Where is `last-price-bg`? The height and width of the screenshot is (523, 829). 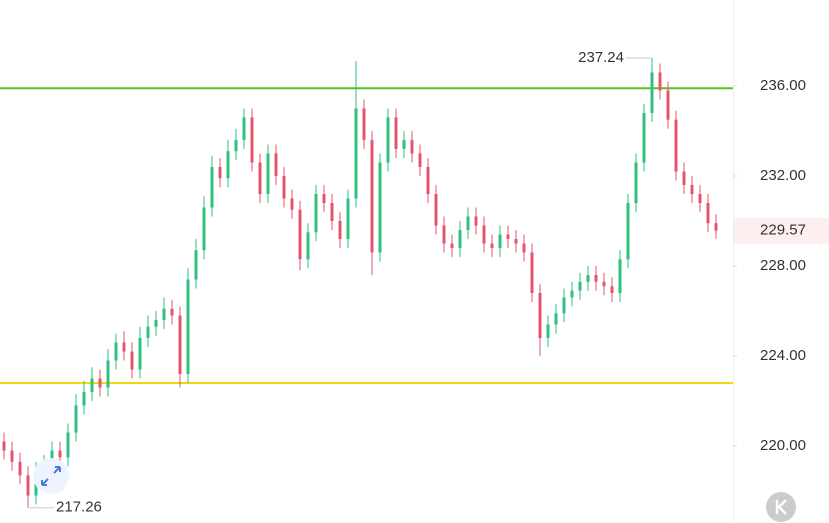
last-price-bg is located at coordinates (781, 230).